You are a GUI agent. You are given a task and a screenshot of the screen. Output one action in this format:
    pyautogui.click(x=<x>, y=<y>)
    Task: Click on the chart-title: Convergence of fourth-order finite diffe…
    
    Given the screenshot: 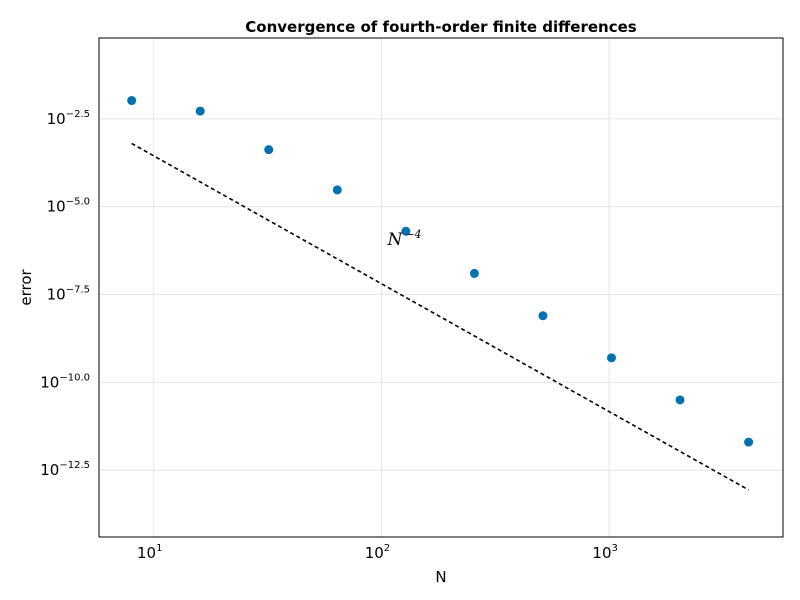 What is the action you would take?
    pyautogui.click(x=441, y=27)
    